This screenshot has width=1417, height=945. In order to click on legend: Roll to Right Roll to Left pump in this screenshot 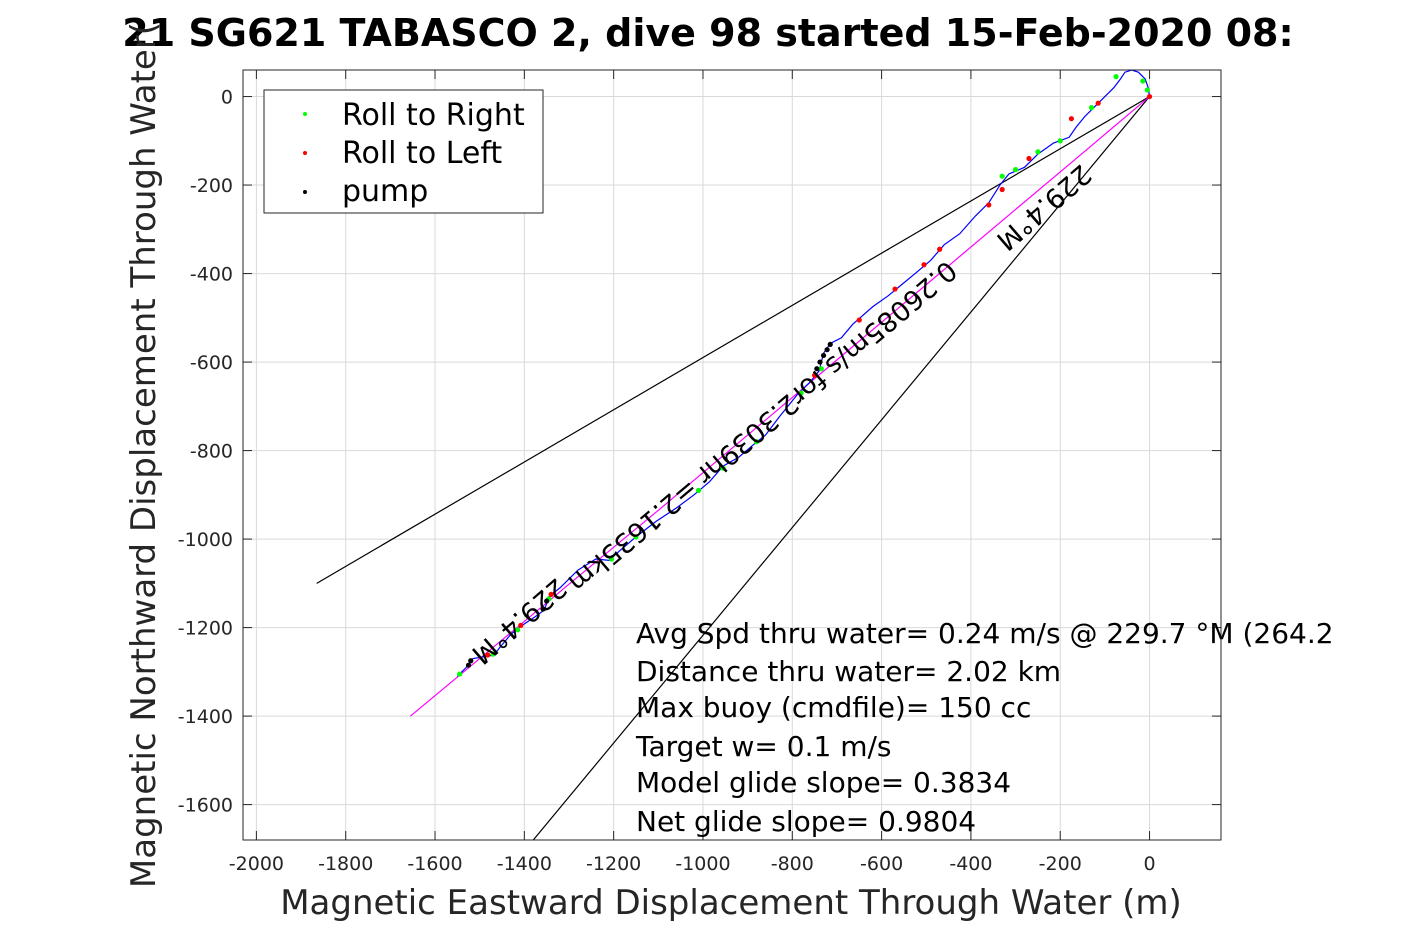, I will do `click(403, 151)`.